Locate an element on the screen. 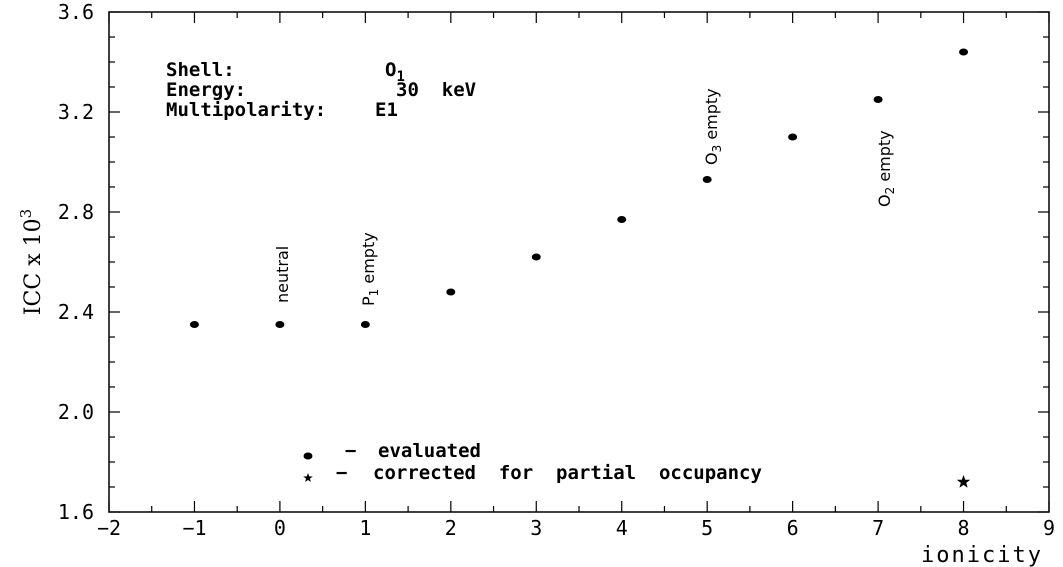 Image resolution: width=1063 pixels, height=567 pixels. y-tick-label: 1.6 is located at coordinates (76, 512).